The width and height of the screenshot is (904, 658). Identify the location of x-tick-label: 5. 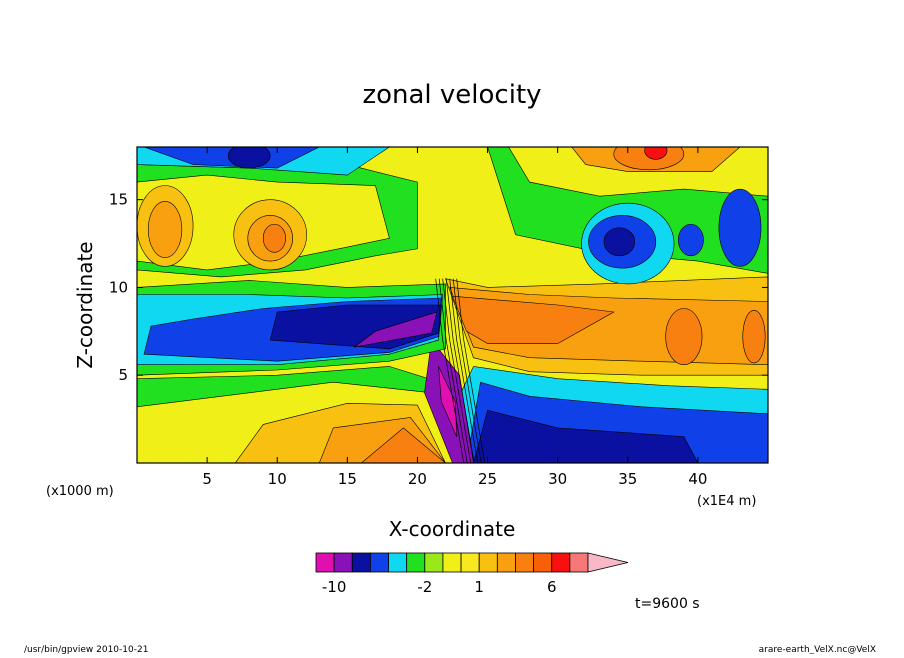
(207, 479).